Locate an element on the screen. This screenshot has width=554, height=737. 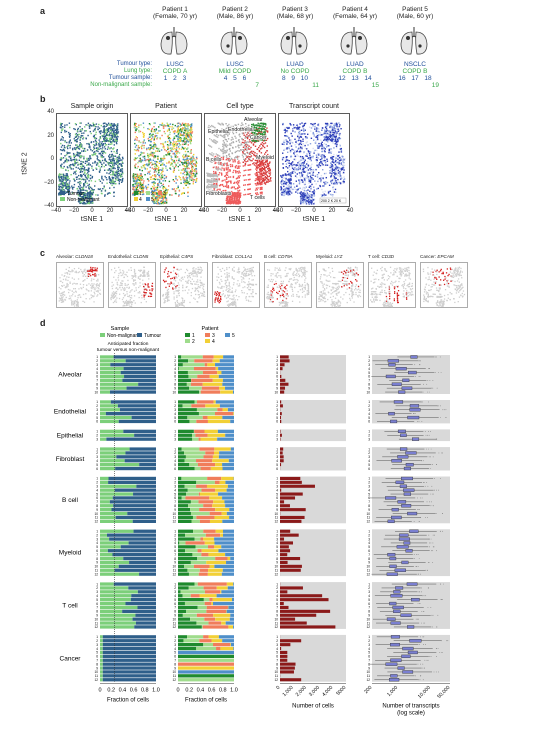
count-bg is located at coordinates (313, 412).